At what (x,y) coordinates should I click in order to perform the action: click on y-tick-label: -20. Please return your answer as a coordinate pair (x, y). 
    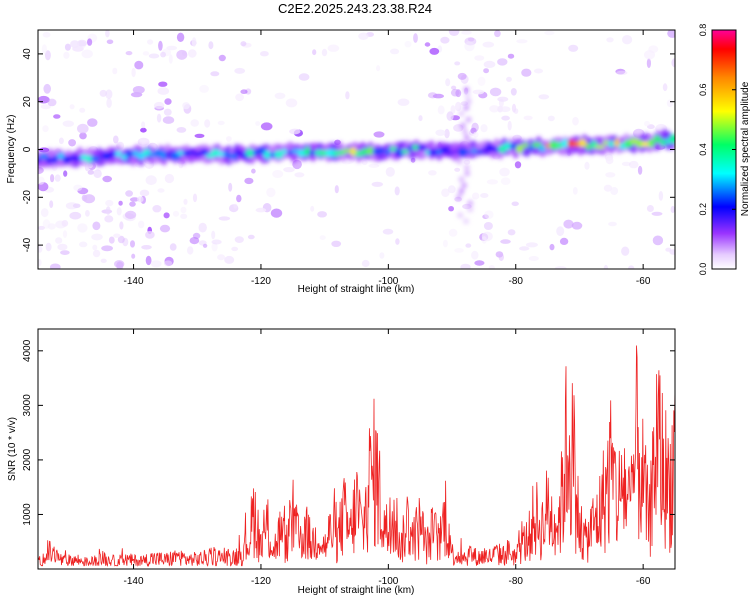
    Looking at the image, I should click on (27, 197).